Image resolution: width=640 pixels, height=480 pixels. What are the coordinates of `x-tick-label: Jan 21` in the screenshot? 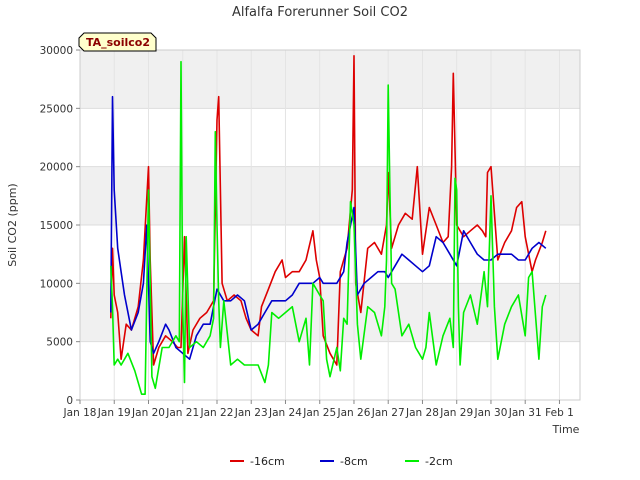 It's located at (182, 413).